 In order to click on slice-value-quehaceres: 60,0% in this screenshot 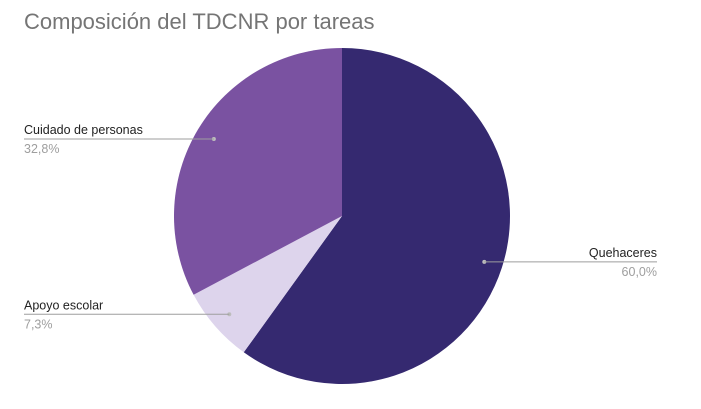, I will do `click(639, 272)`.